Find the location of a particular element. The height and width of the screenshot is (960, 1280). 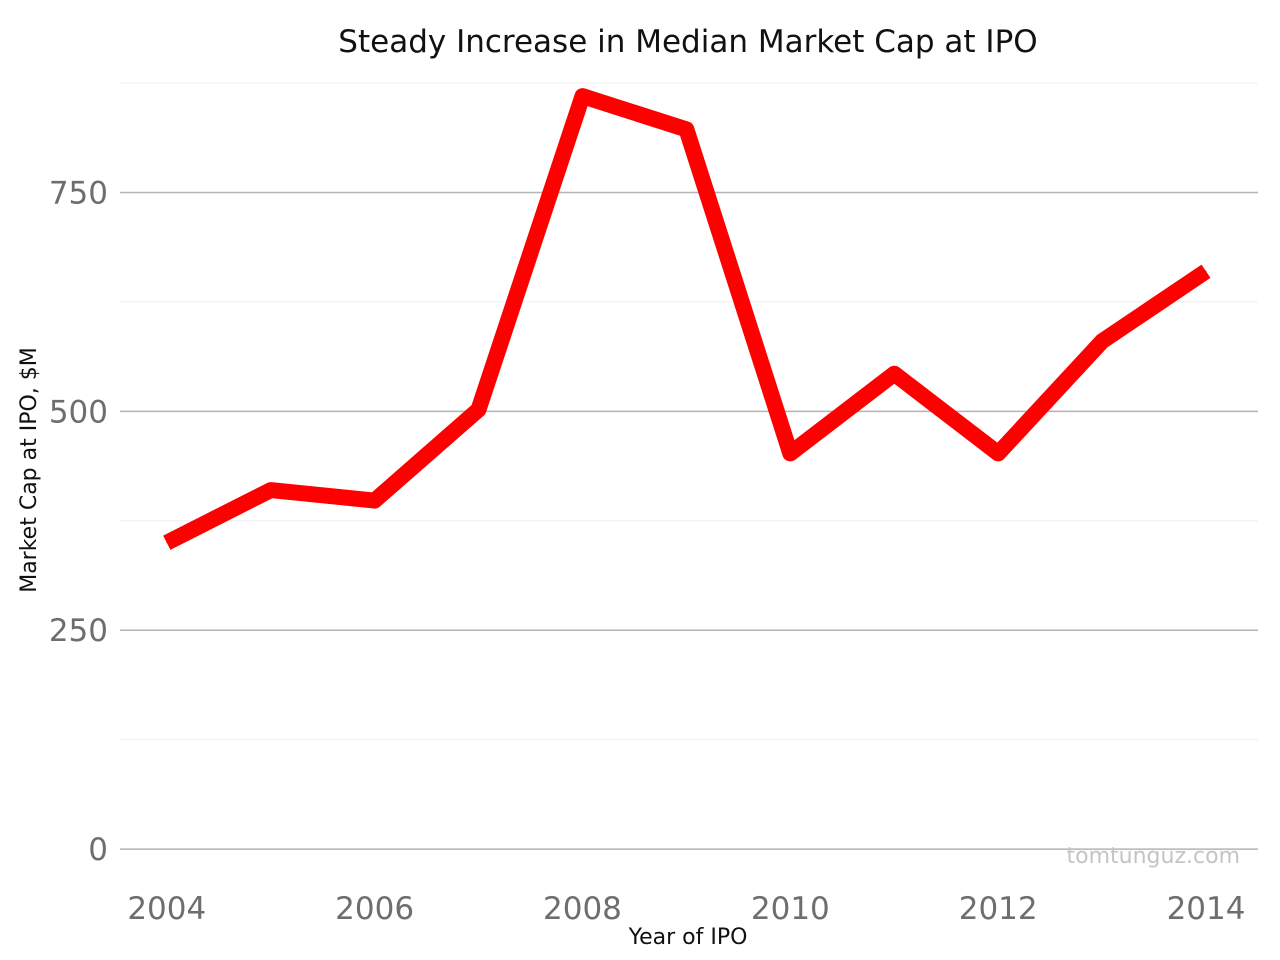

x-tick-label: 2012 is located at coordinates (998, 909).